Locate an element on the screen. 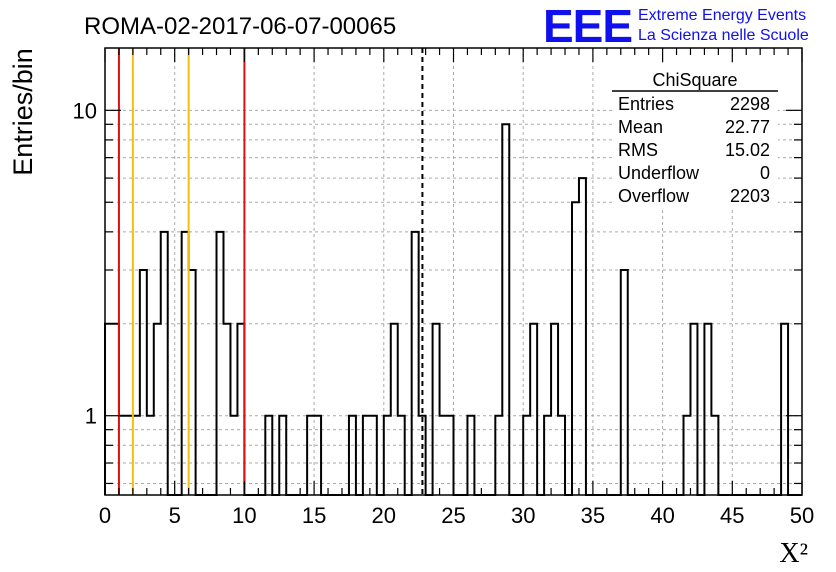  x-tick-label: 0 is located at coordinates (105, 515).